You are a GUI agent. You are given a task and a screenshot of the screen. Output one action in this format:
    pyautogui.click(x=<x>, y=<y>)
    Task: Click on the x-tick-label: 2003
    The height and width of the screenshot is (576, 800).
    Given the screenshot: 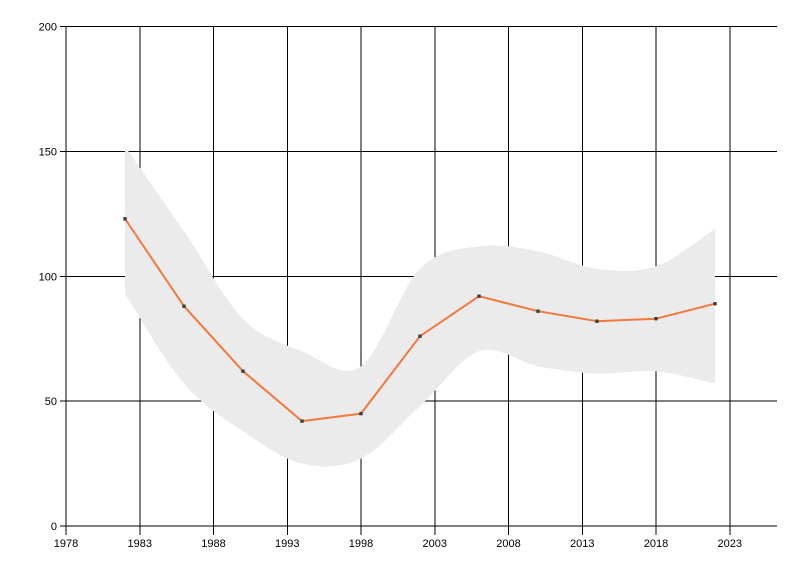 What is the action you would take?
    pyautogui.click(x=435, y=544)
    